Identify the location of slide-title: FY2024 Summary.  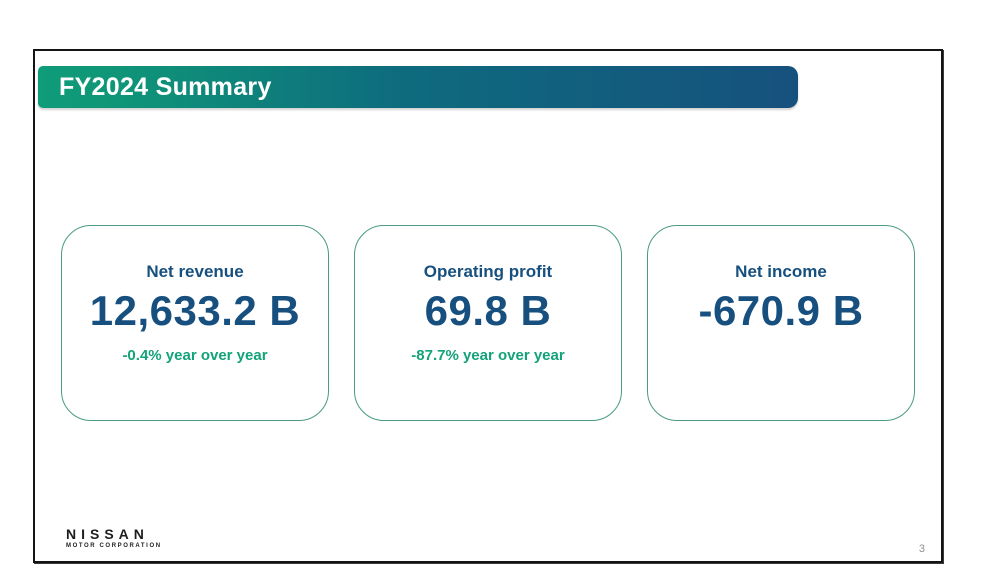
(165, 86).